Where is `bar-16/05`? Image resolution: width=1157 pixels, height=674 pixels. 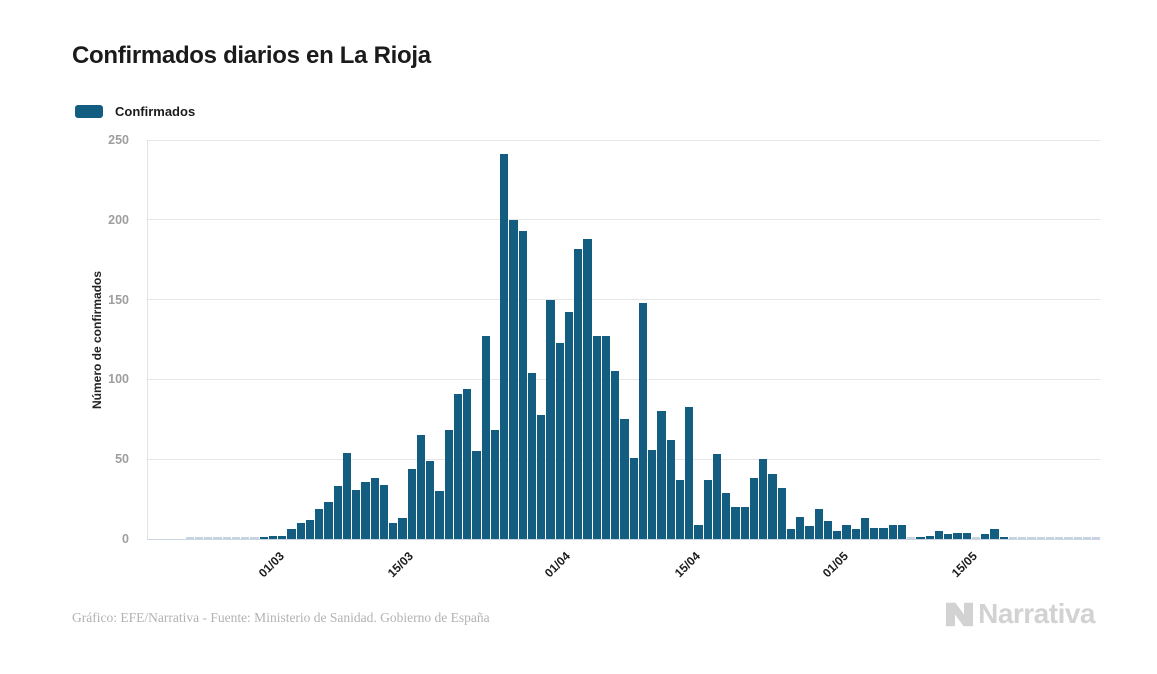
bar-16/05 is located at coordinates (975, 538).